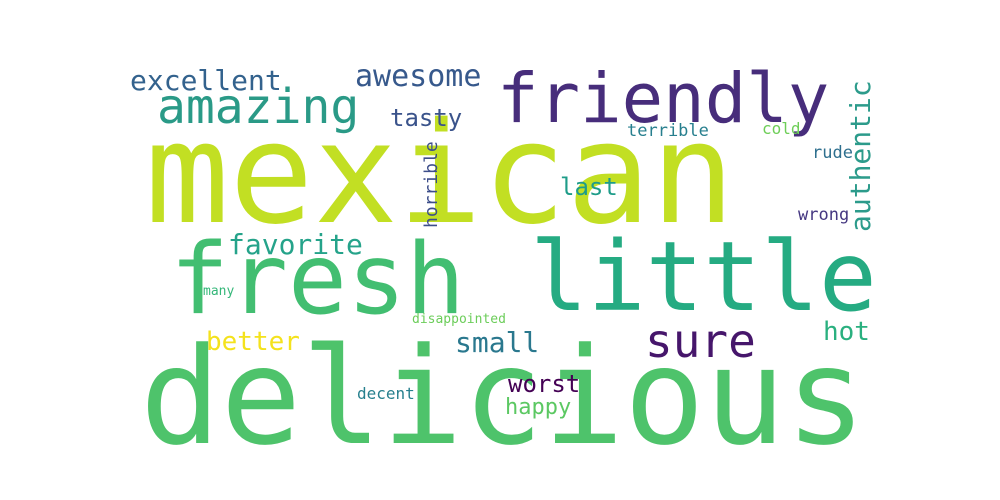  Describe the element at coordinates (538, 407) in the screenshot. I see `word-happy: happy` at that location.